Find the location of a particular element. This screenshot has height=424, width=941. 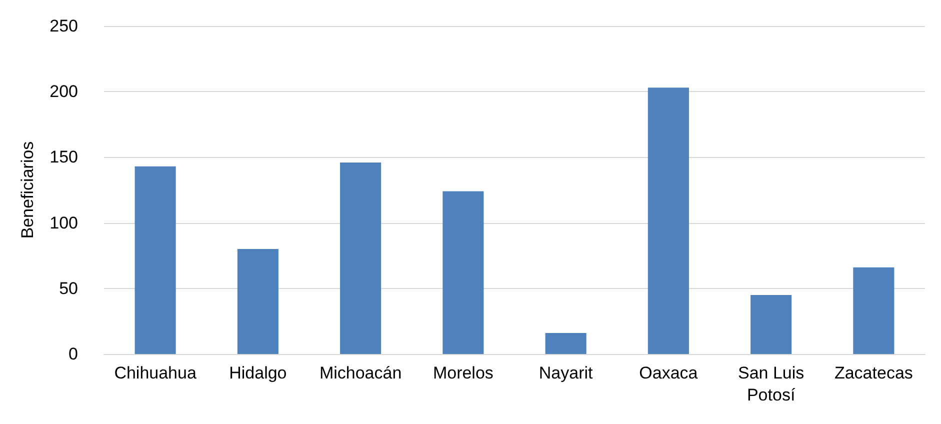

x-tick-label: Michoacán is located at coordinates (360, 373).